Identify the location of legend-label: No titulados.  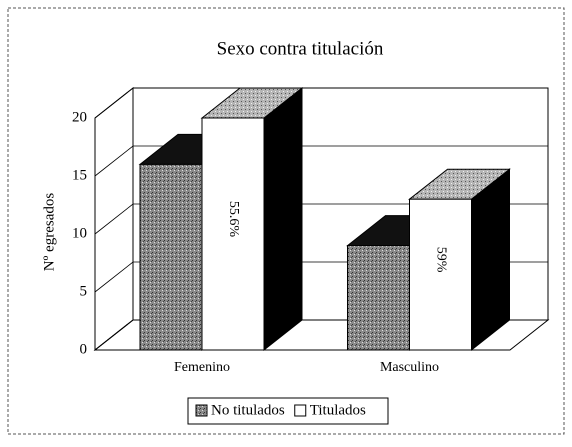
(248, 410).